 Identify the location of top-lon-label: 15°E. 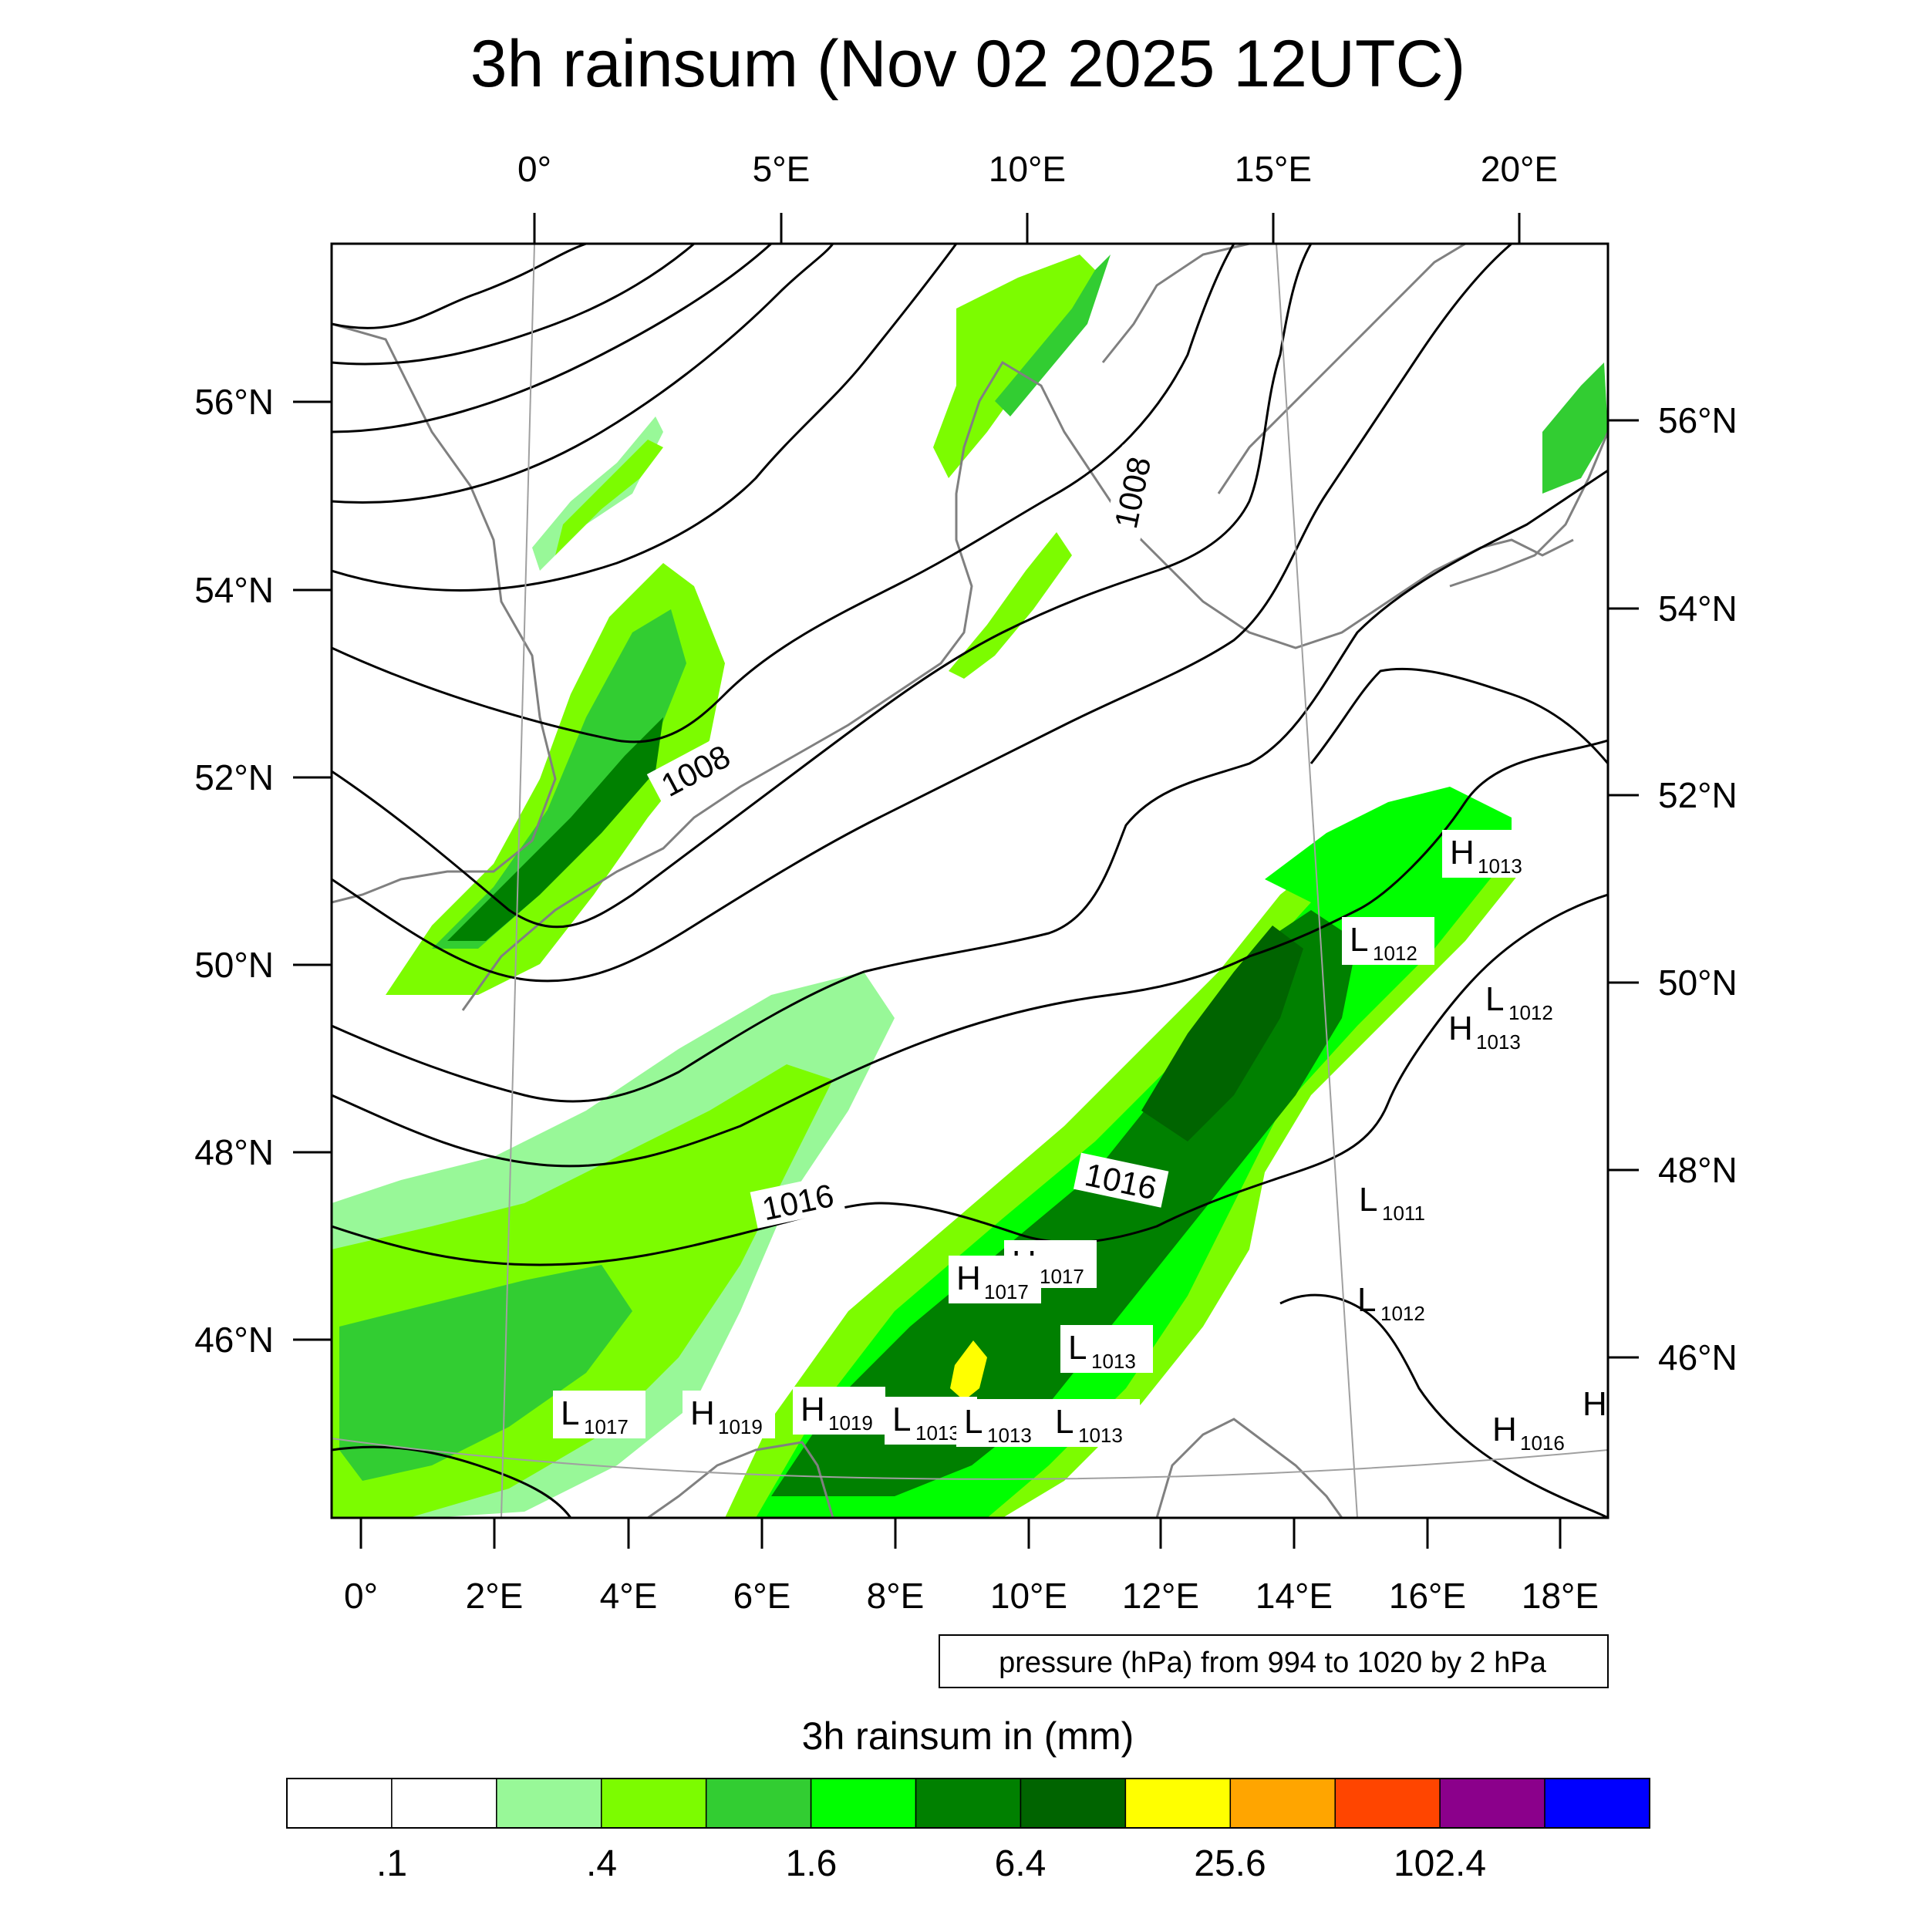
(1273, 169).